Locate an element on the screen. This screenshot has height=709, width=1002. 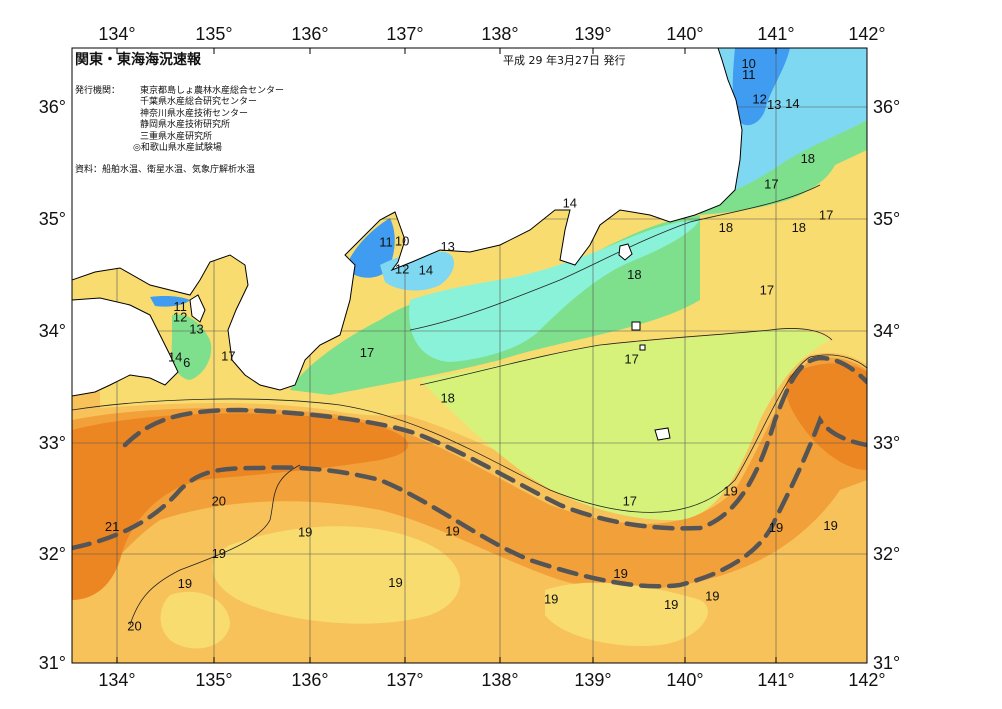
land-hachijo-island is located at coordinates (662, 434).